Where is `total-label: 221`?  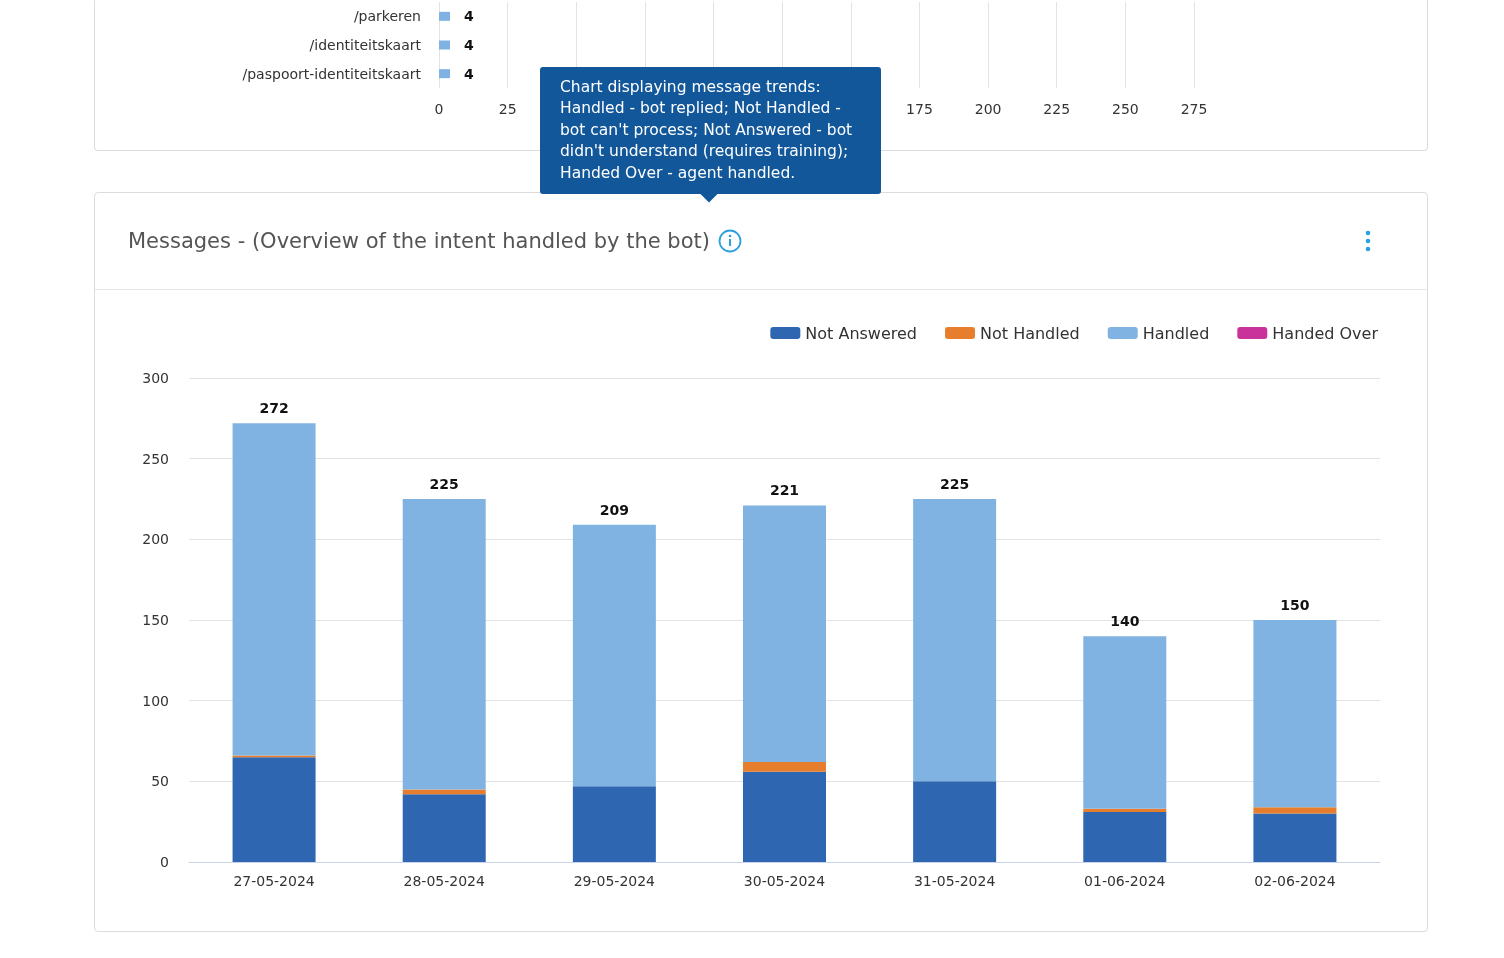 total-label: 221 is located at coordinates (784, 490).